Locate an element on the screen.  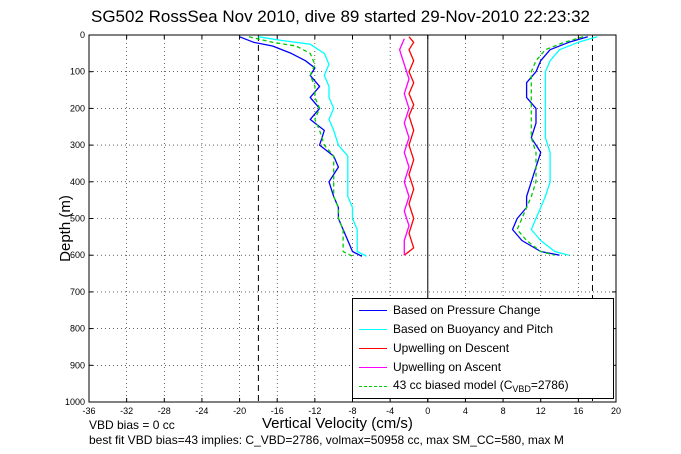
x-tick-label: 16 is located at coordinates (578, 411).